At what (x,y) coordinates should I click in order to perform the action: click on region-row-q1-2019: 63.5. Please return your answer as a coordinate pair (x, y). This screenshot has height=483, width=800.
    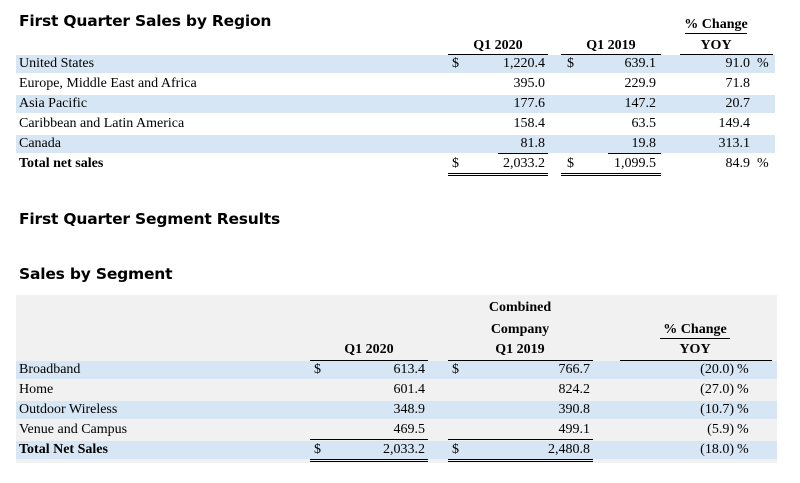
    Looking at the image, I should click on (644, 123).